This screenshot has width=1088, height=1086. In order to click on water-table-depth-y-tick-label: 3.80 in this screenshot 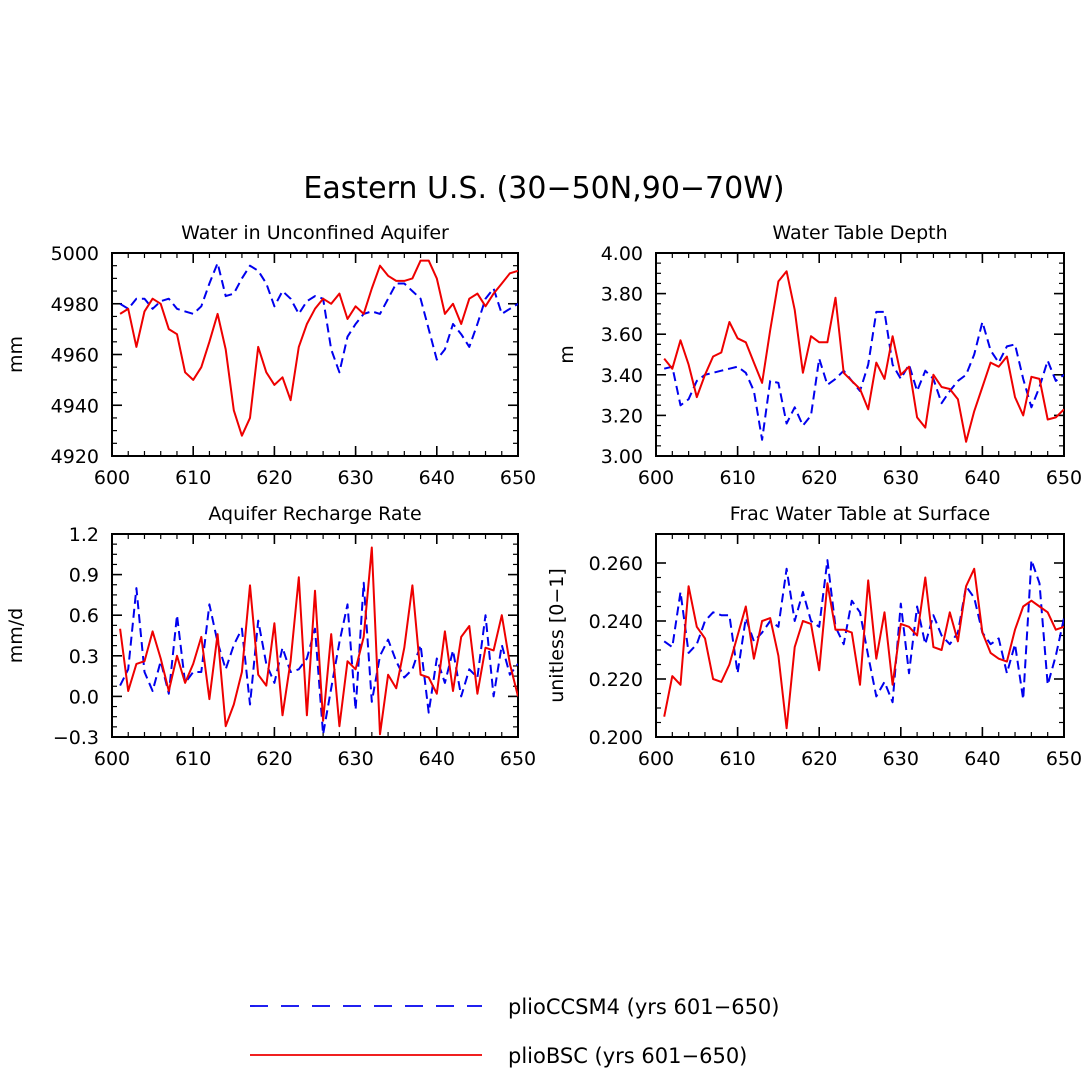, I will do `click(622, 295)`.